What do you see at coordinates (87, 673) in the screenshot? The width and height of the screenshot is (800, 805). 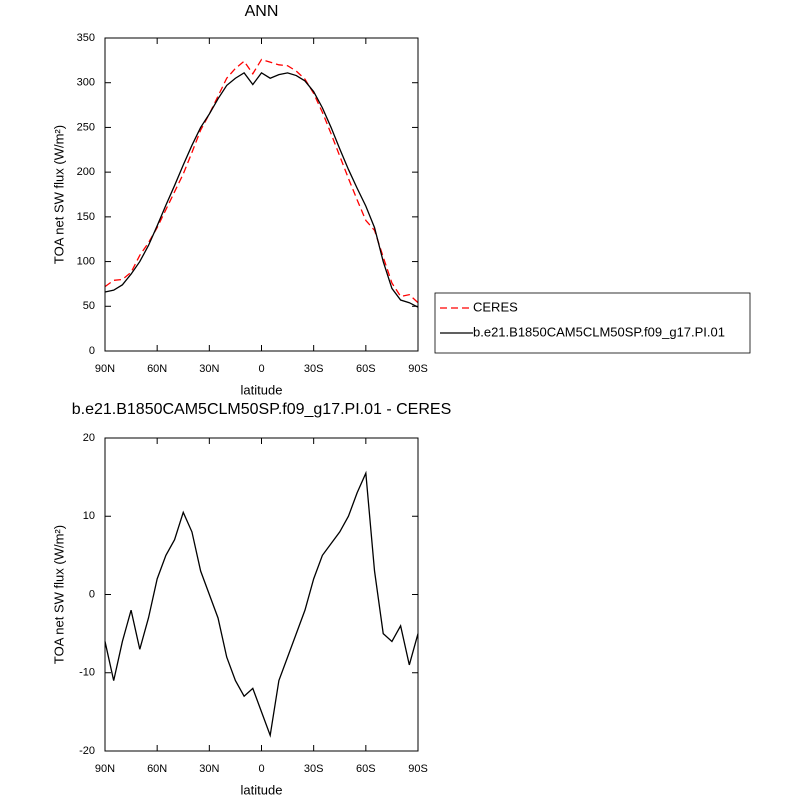 I see `y-tick-label: -10` at bounding box center [87, 673].